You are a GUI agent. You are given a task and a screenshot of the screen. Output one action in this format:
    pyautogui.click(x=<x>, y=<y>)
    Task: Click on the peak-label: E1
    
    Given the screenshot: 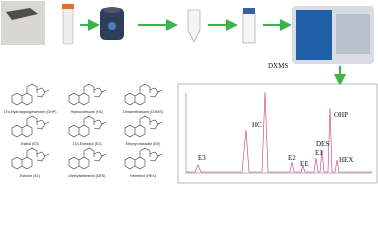 What is the action you would take?
    pyautogui.click(x=319, y=153)
    